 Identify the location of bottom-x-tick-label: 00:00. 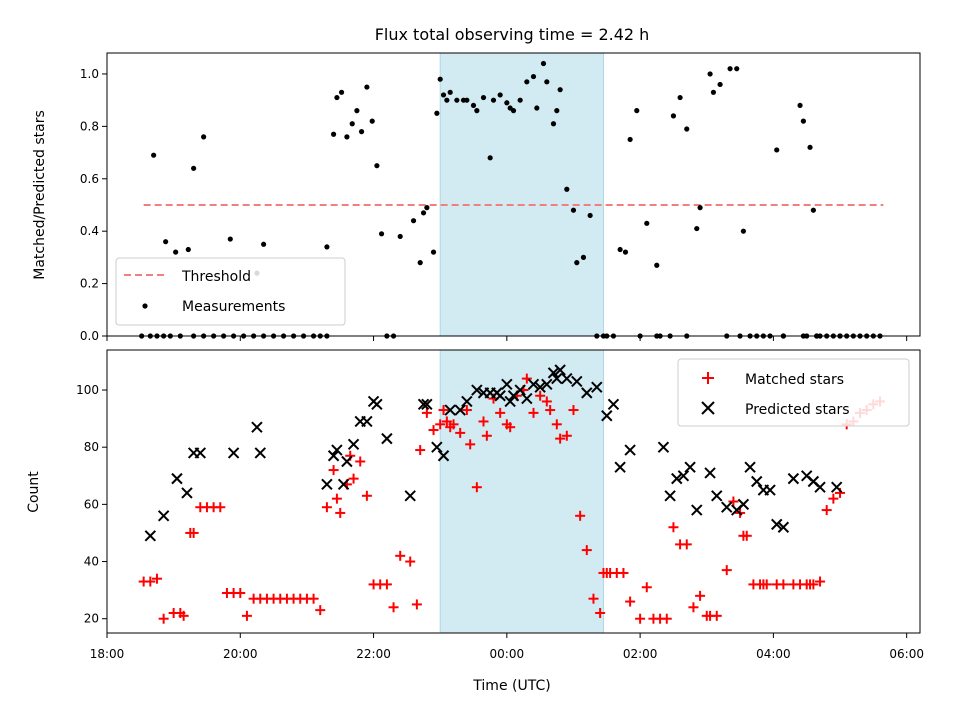
(507, 654).